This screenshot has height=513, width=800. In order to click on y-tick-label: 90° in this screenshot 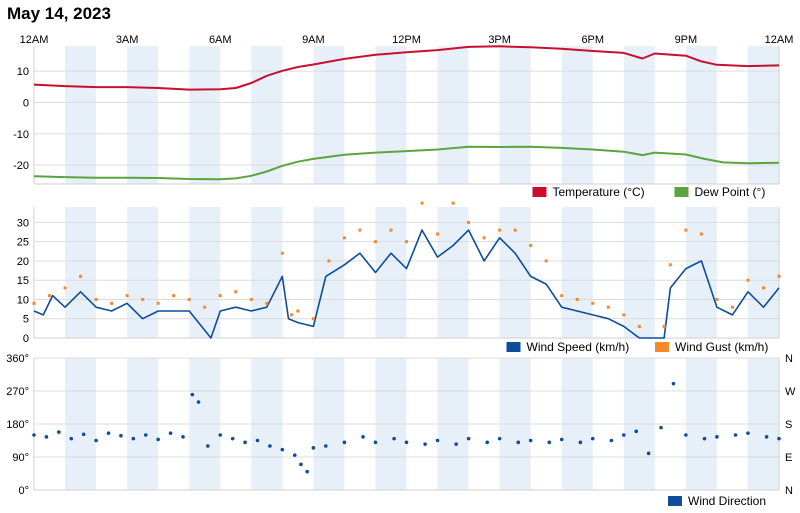, I will do `click(20, 458)`.